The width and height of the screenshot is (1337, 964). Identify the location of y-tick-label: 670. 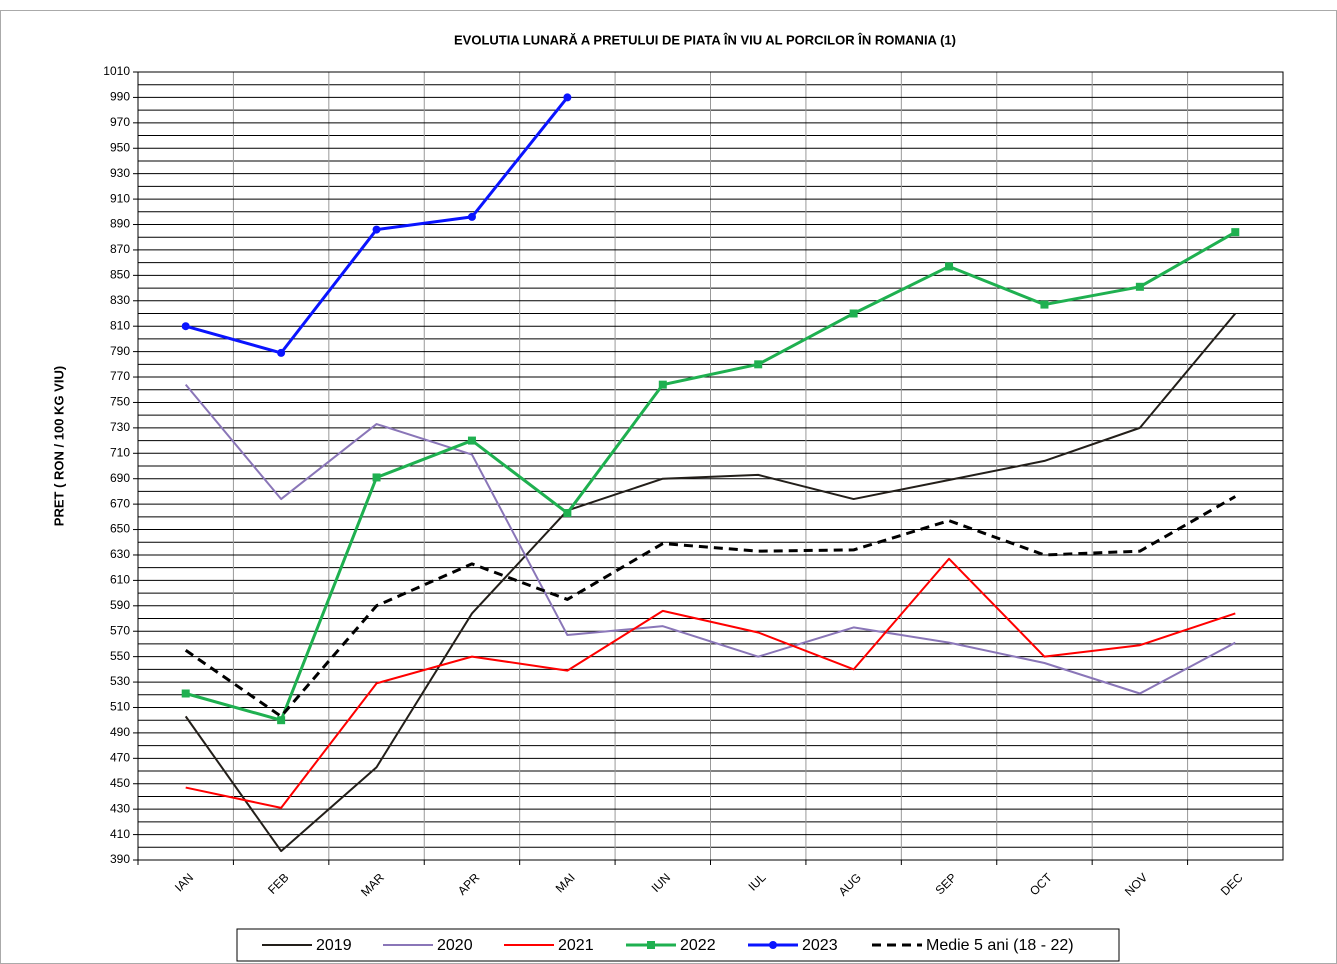
(120, 503).